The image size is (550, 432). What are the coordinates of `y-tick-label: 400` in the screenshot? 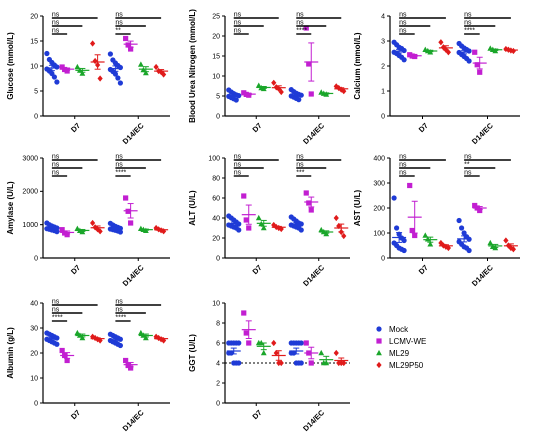 It's located at (379, 158).